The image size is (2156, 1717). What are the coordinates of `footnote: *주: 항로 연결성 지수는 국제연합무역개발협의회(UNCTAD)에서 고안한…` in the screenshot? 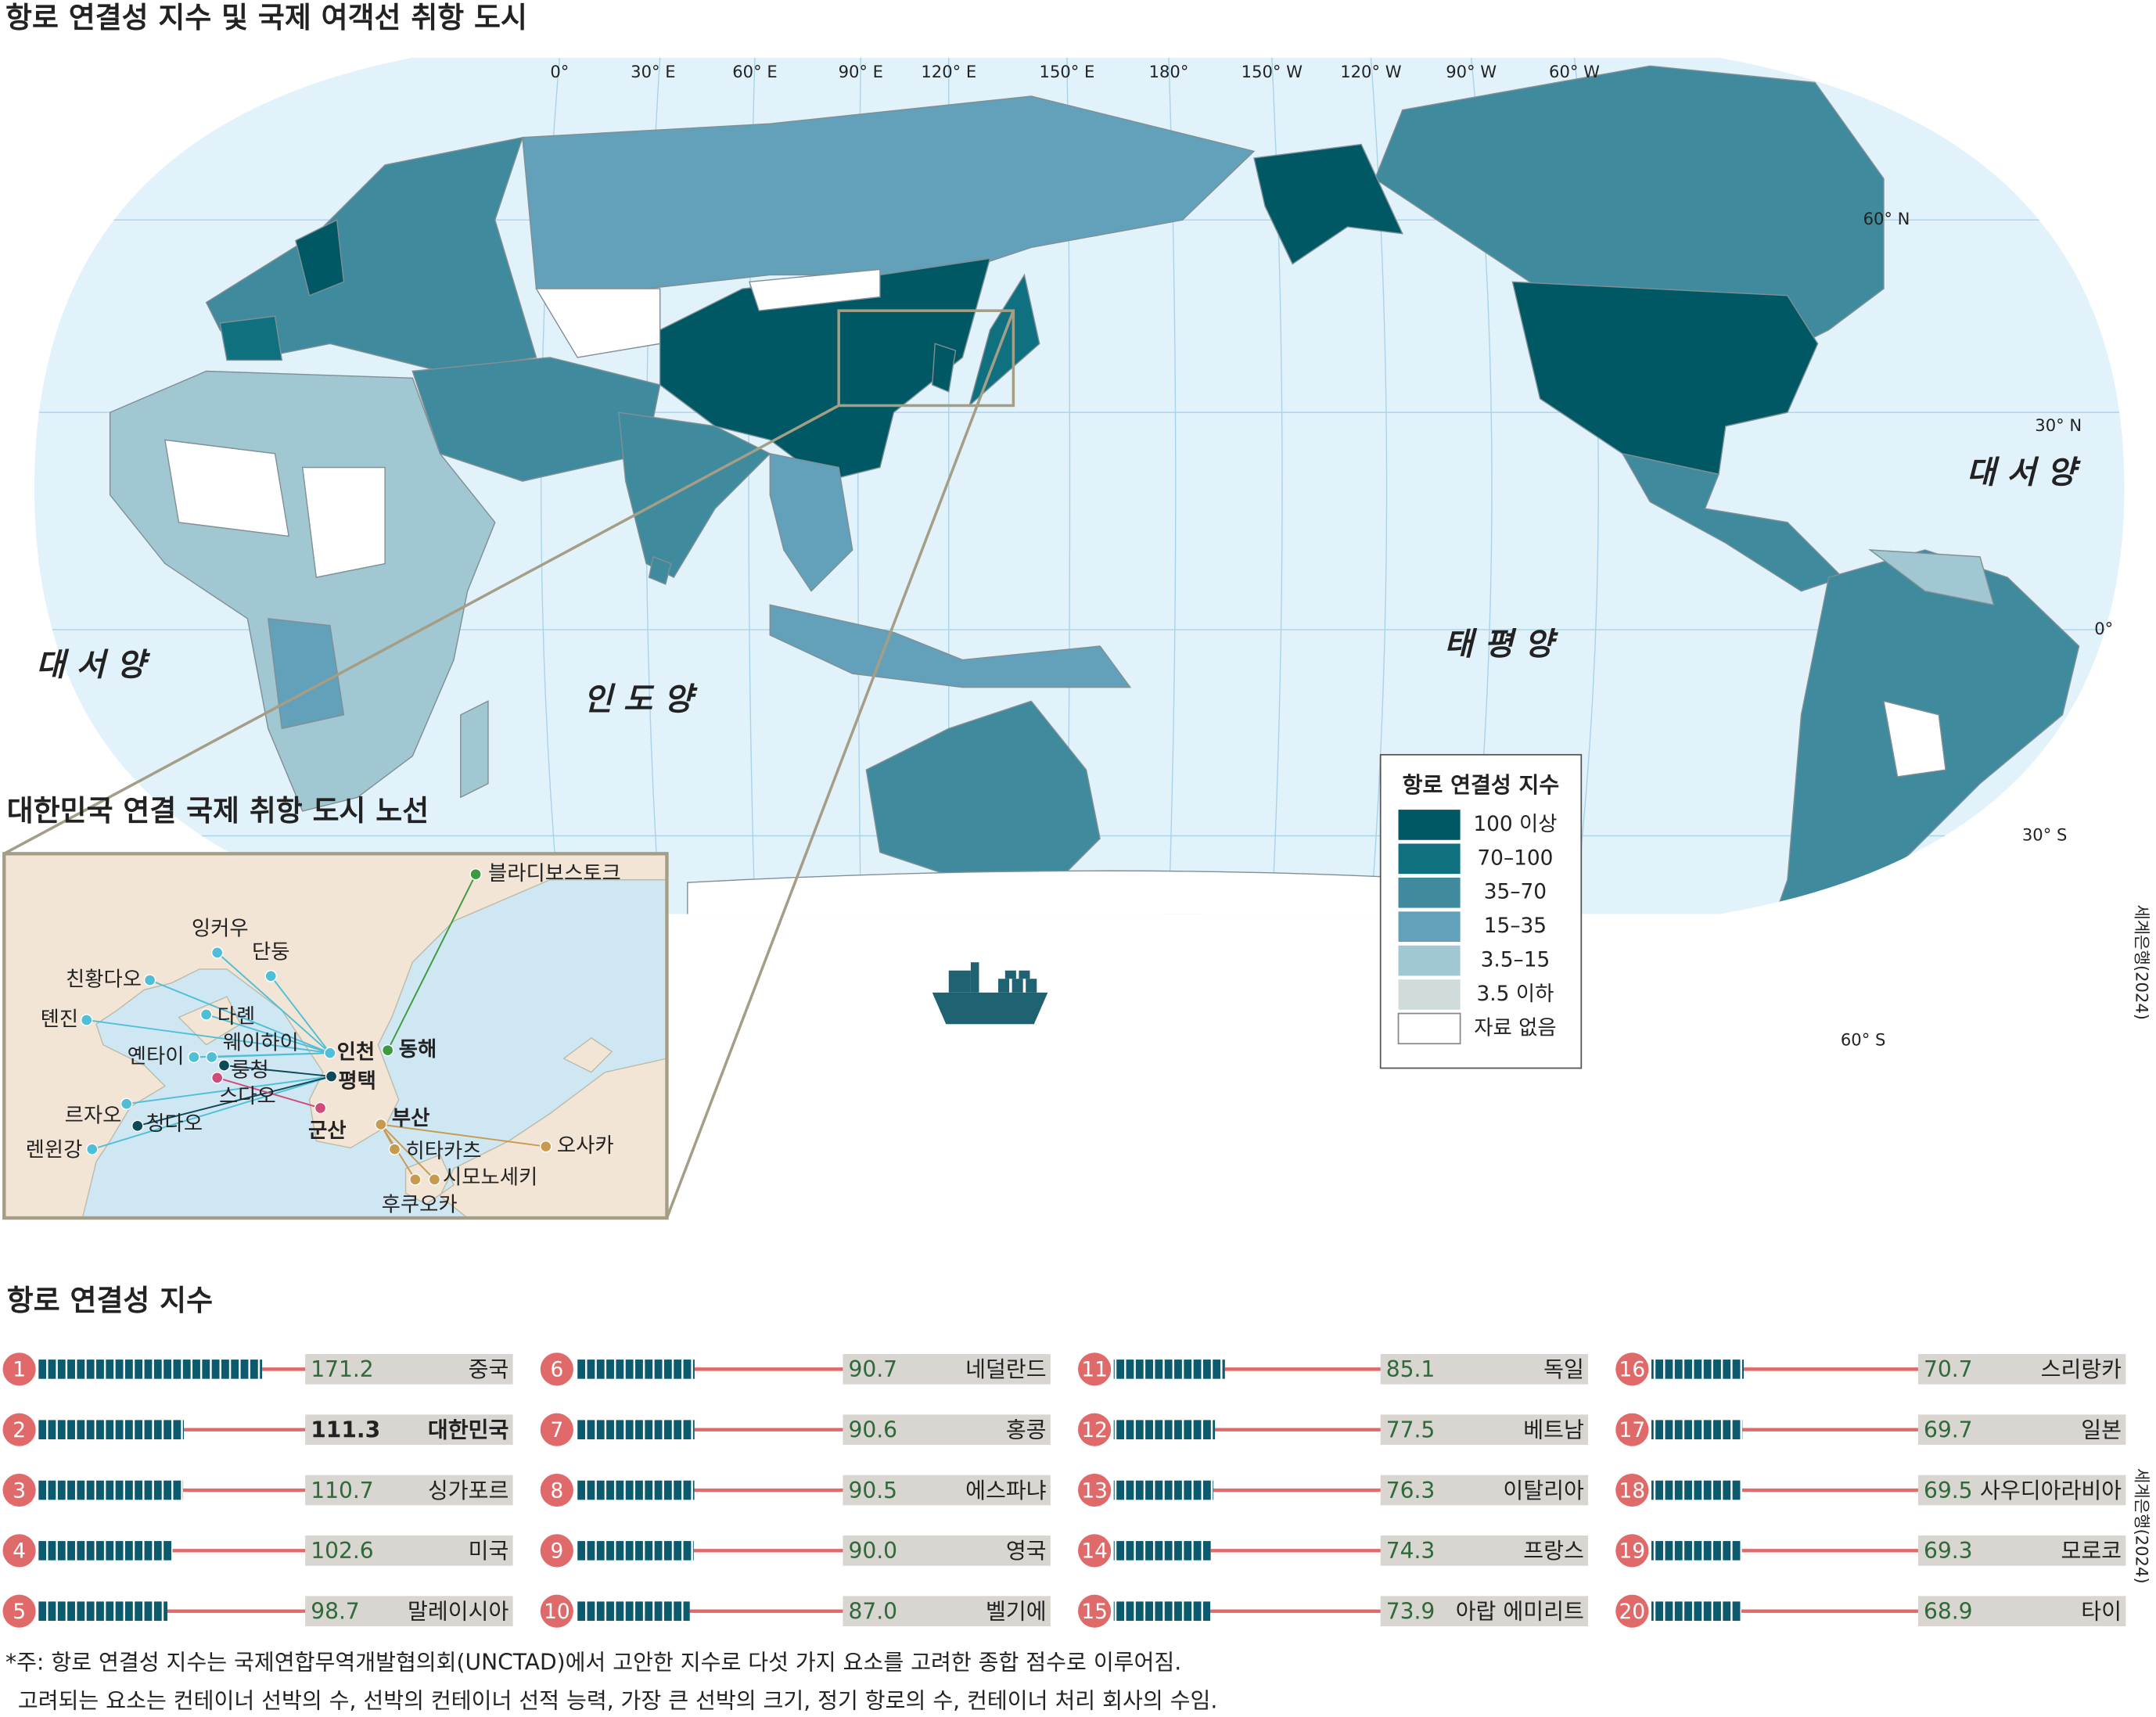 It's located at (593, 1662).